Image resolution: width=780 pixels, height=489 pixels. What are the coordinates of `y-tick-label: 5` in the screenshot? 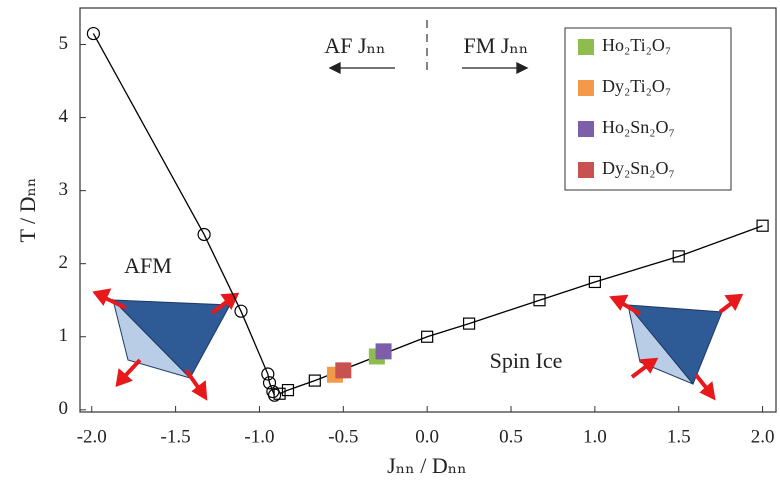 It's located at (64, 43).